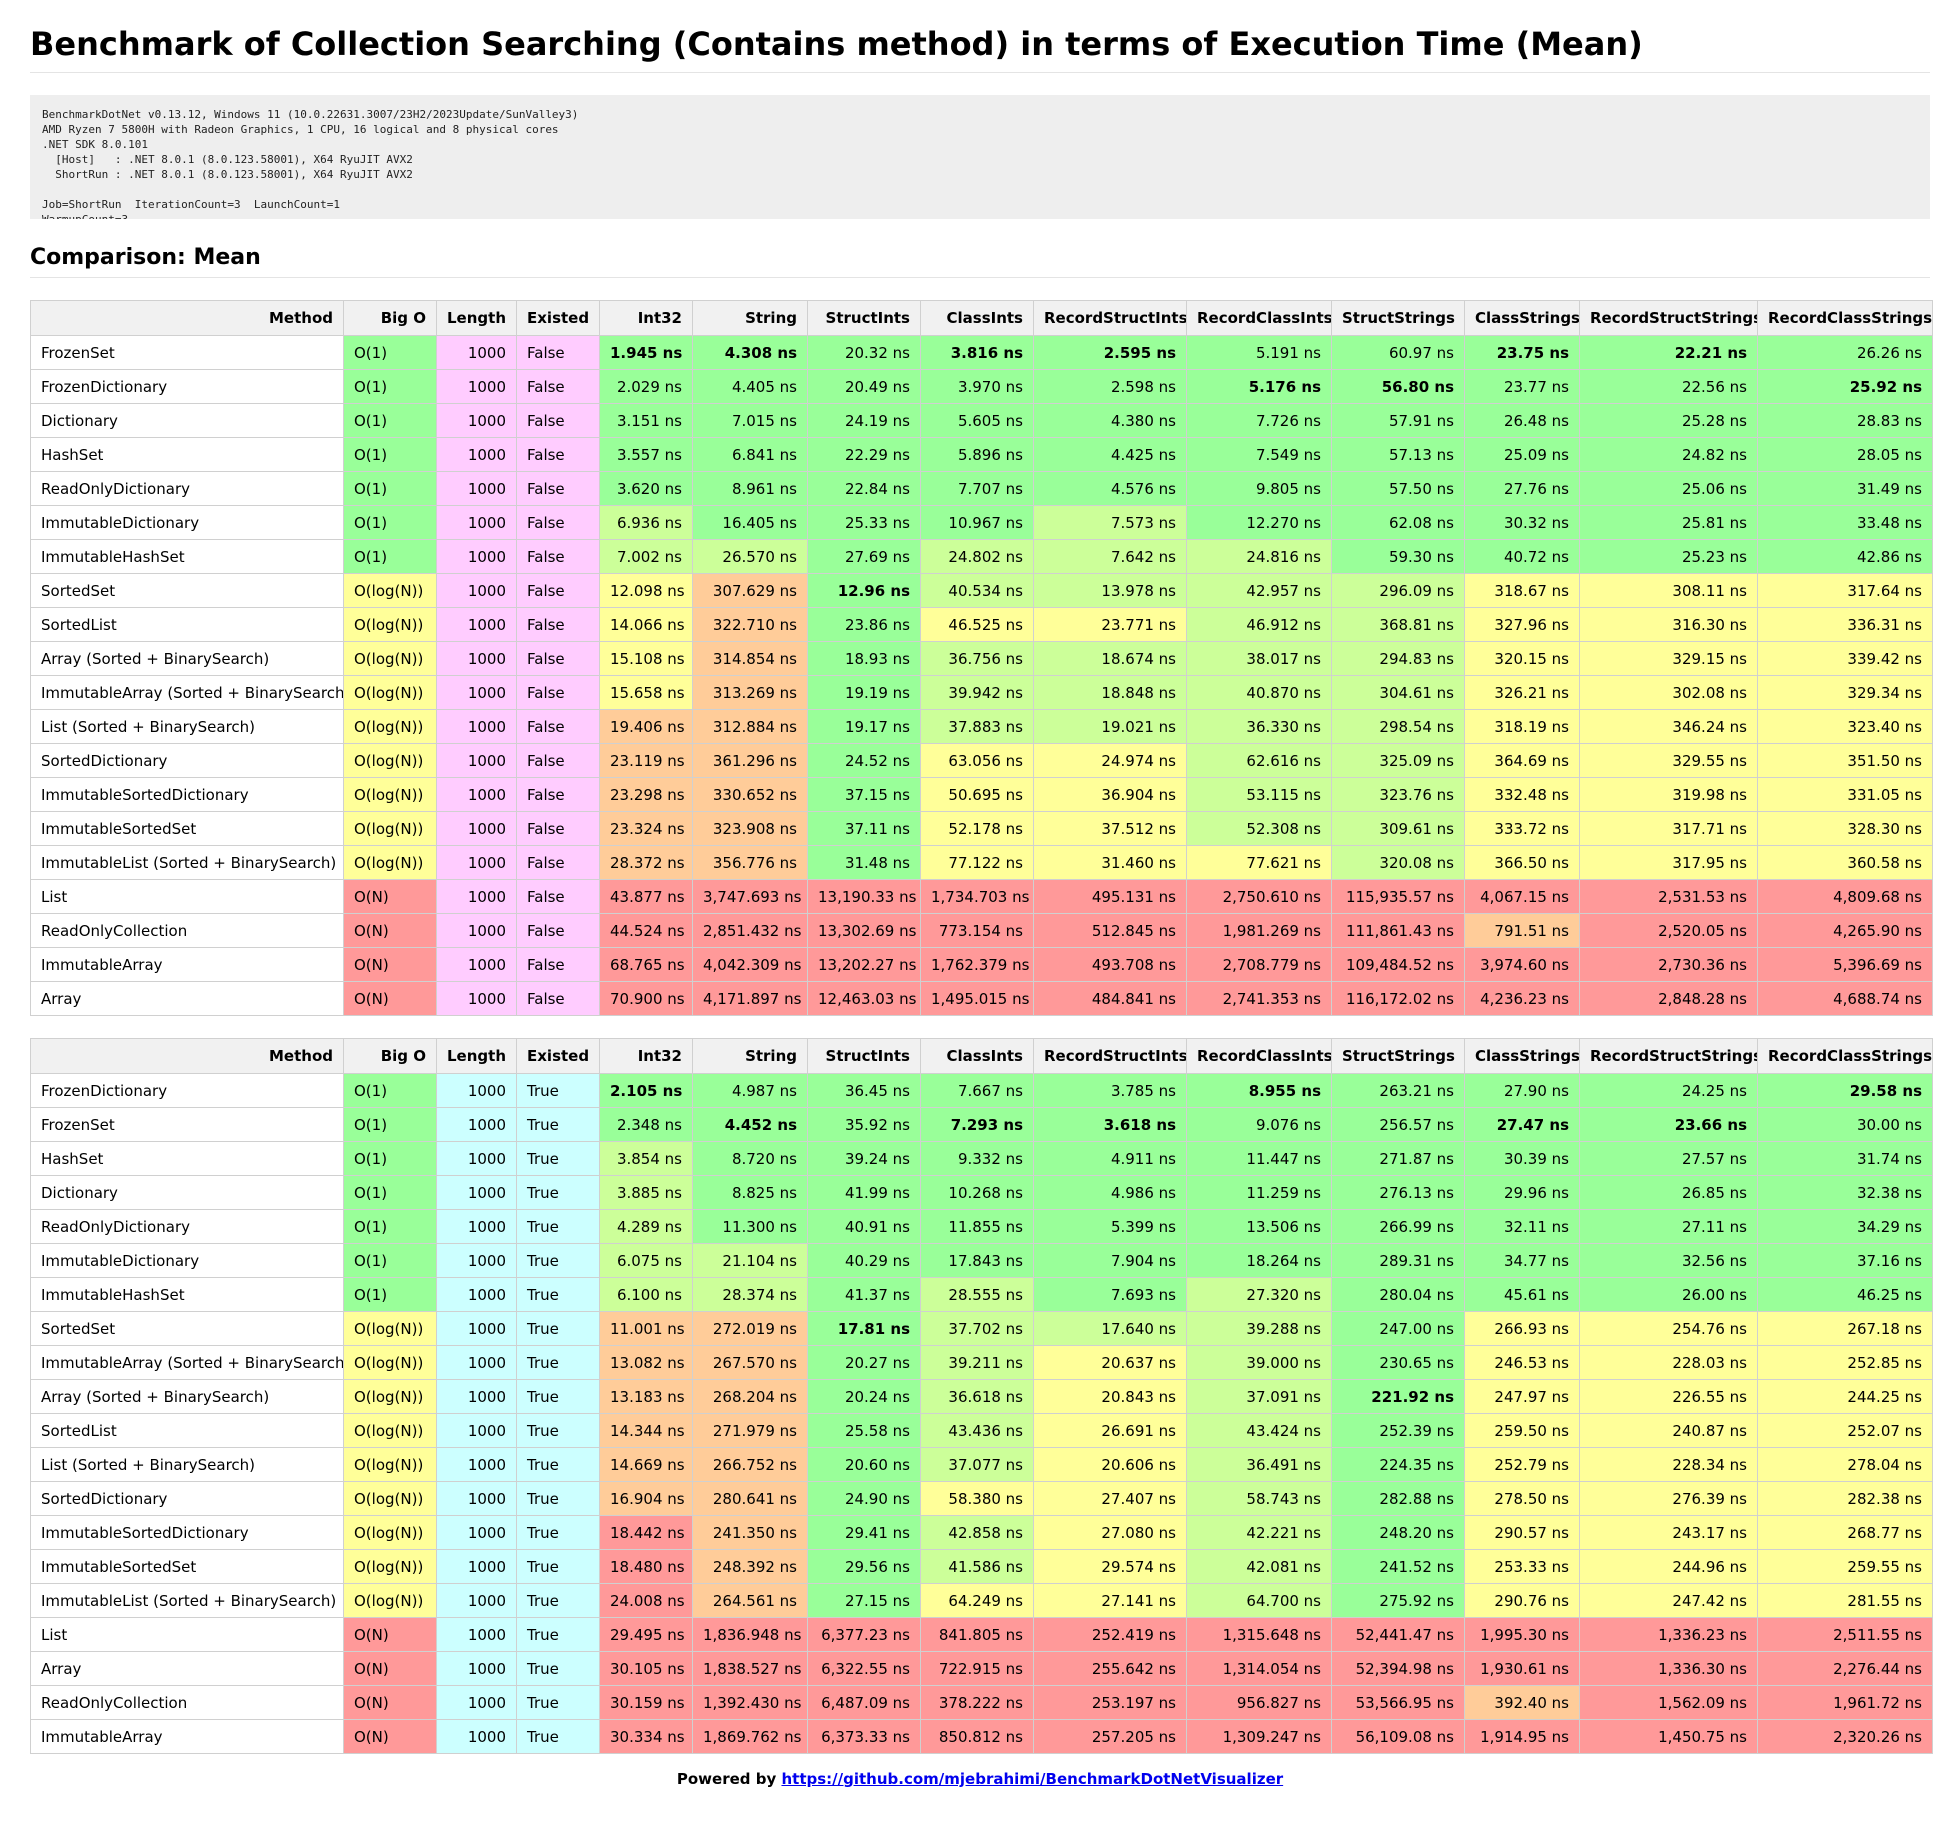 The image size is (1946, 1833). What do you see at coordinates (1398, 1668) in the screenshot?
I see `value-cell: 52,394.98 ns` at bounding box center [1398, 1668].